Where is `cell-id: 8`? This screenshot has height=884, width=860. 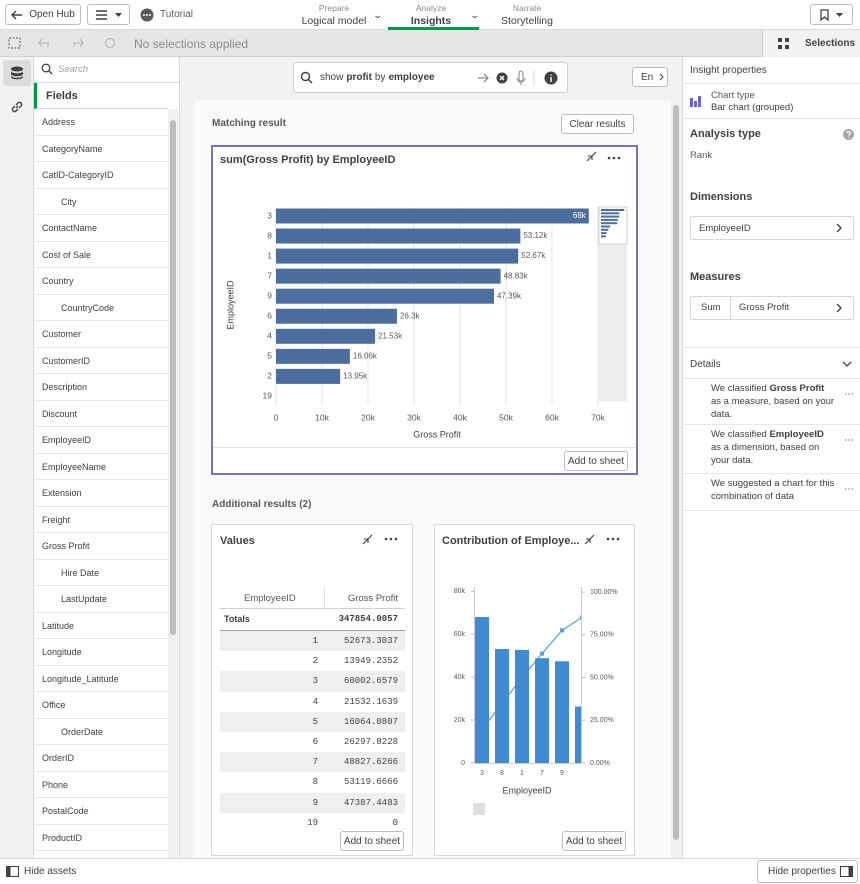
cell-id: 8 is located at coordinates (315, 782).